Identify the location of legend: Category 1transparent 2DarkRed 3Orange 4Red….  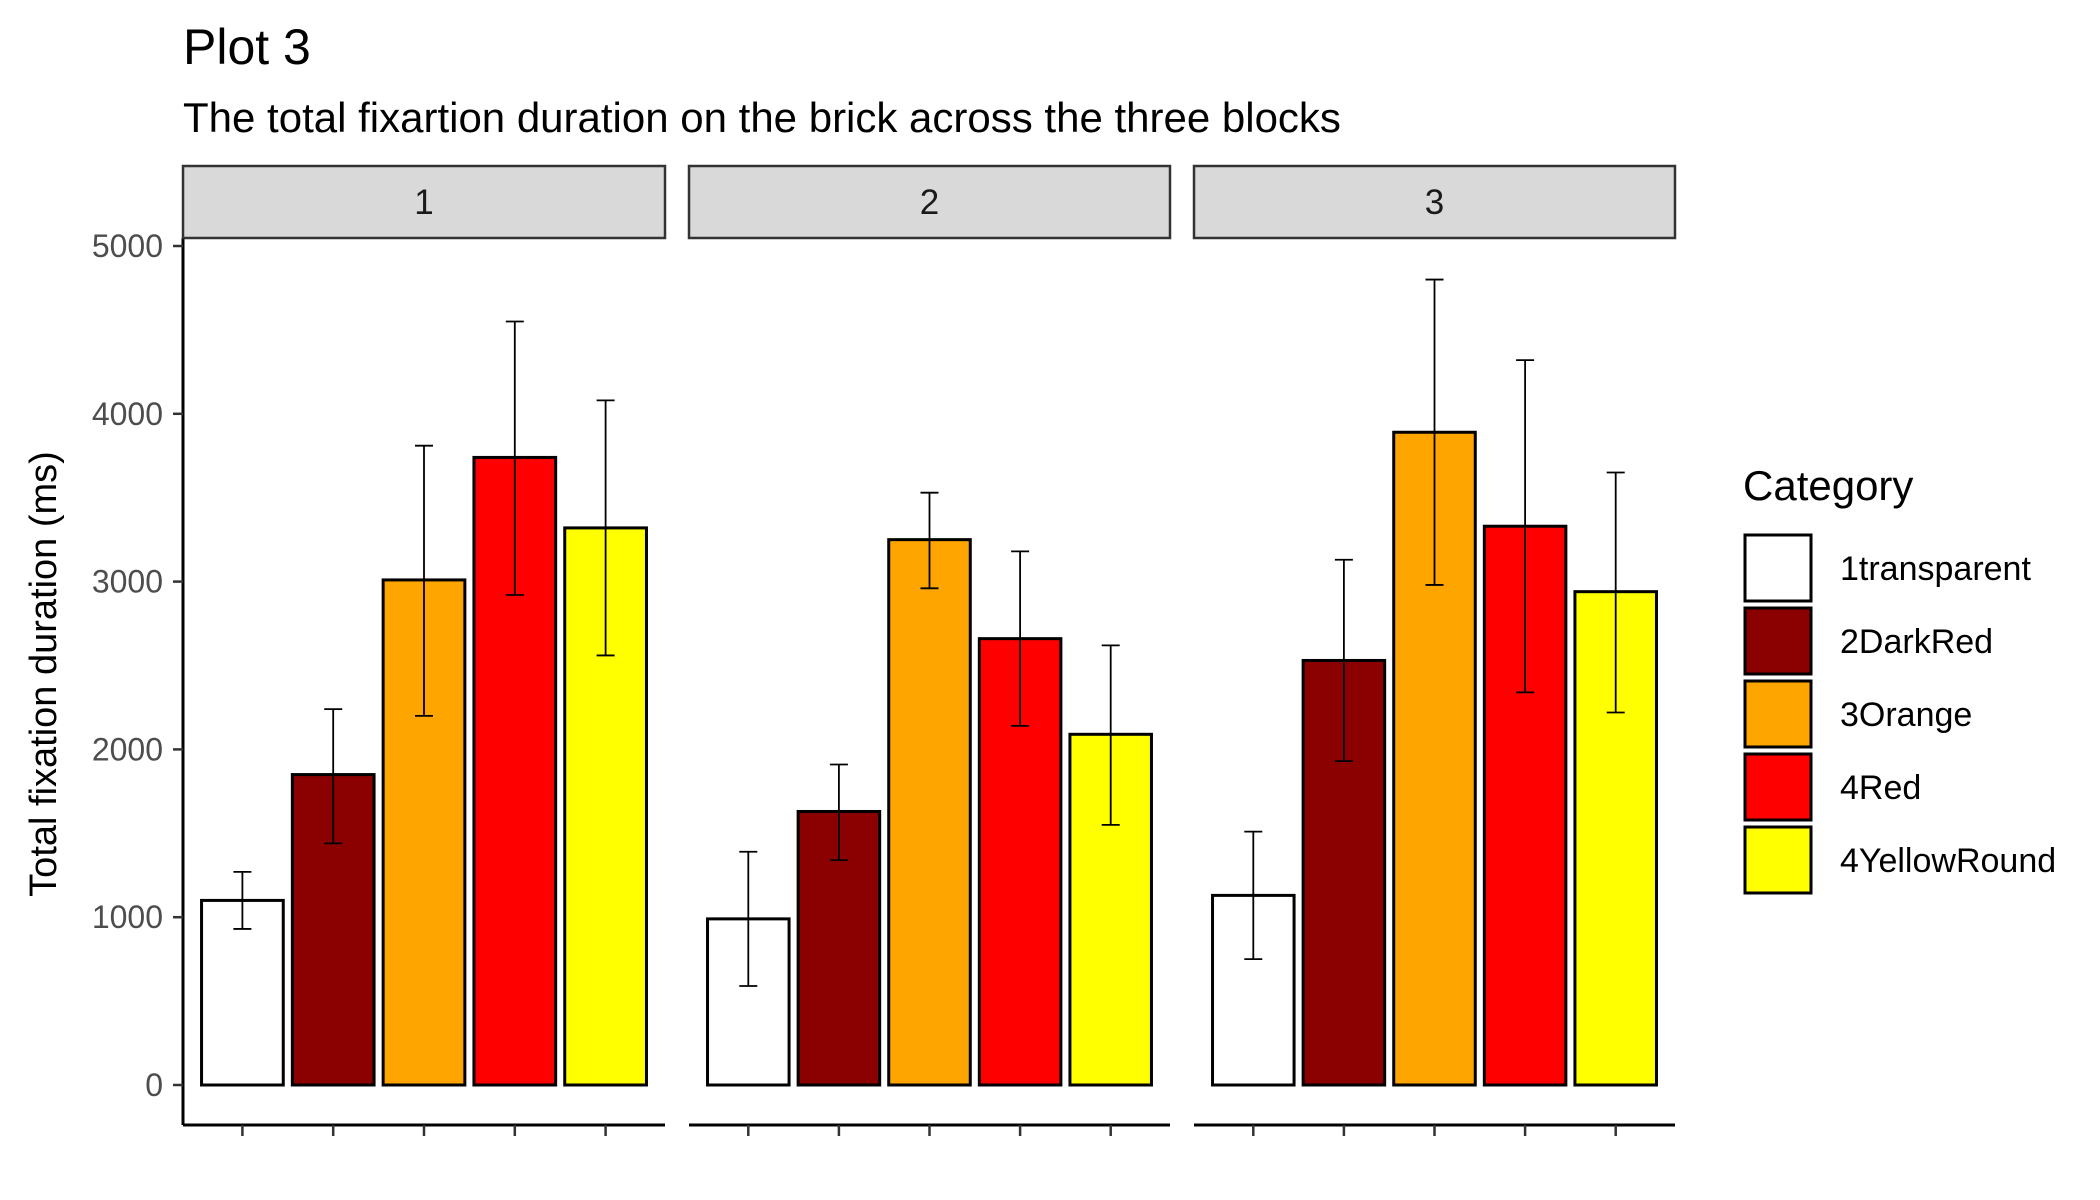
(1899, 678).